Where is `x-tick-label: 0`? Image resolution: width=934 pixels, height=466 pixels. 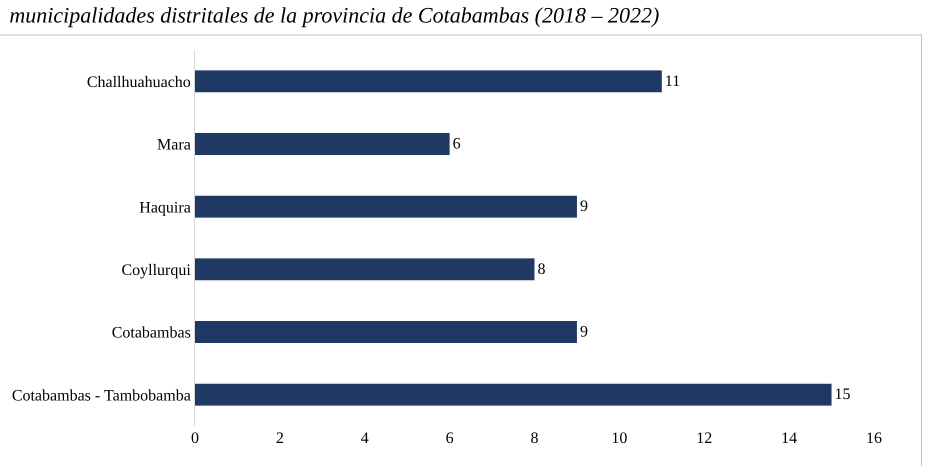
x-tick-label: 0 is located at coordinates (195, 438).